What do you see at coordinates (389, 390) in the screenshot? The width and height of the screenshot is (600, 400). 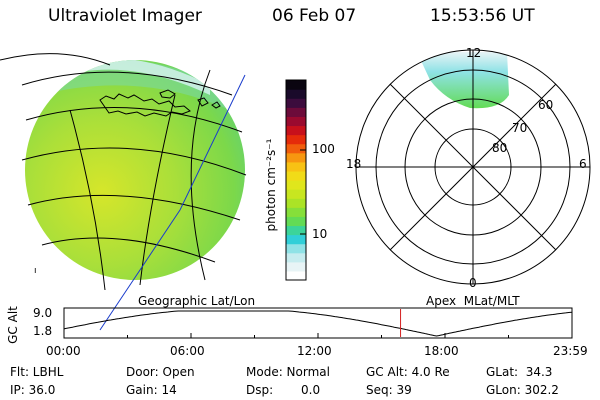 I see `seq-info: Seq: 39` at bounding box center [389, 390].